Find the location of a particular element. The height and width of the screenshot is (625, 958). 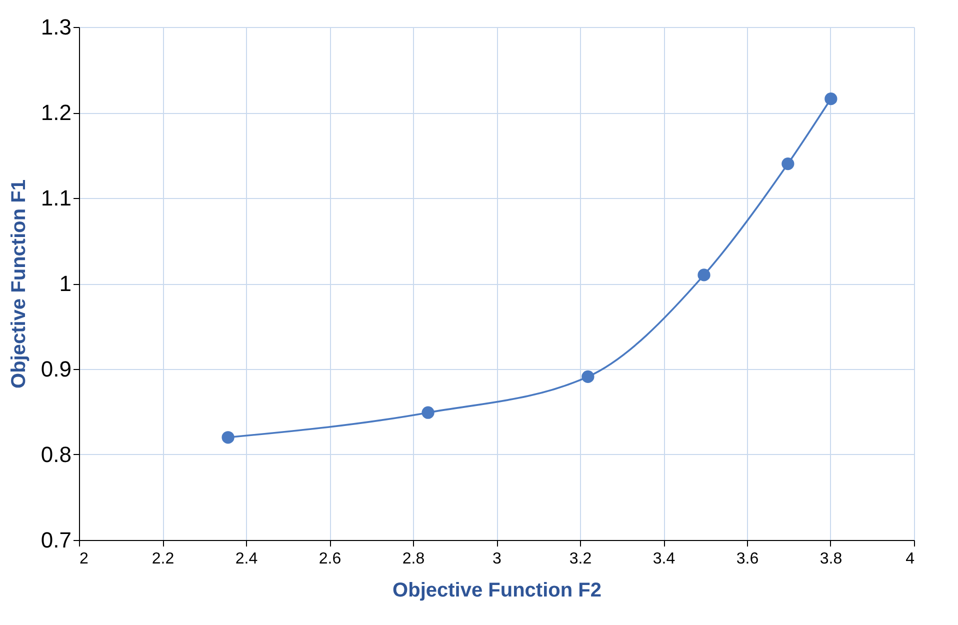

y-tick-label: 1.2 is located at coordinates (56, 112).